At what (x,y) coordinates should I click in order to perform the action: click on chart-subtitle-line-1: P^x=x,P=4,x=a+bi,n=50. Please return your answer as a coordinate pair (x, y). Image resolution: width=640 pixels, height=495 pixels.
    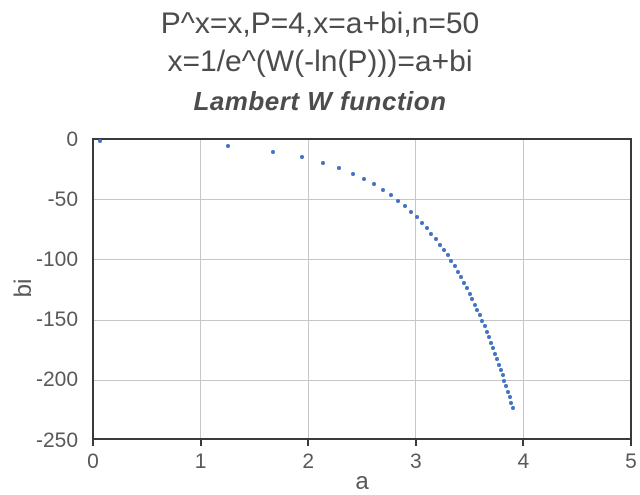
    Looking at the image, I should click on (320, 23).